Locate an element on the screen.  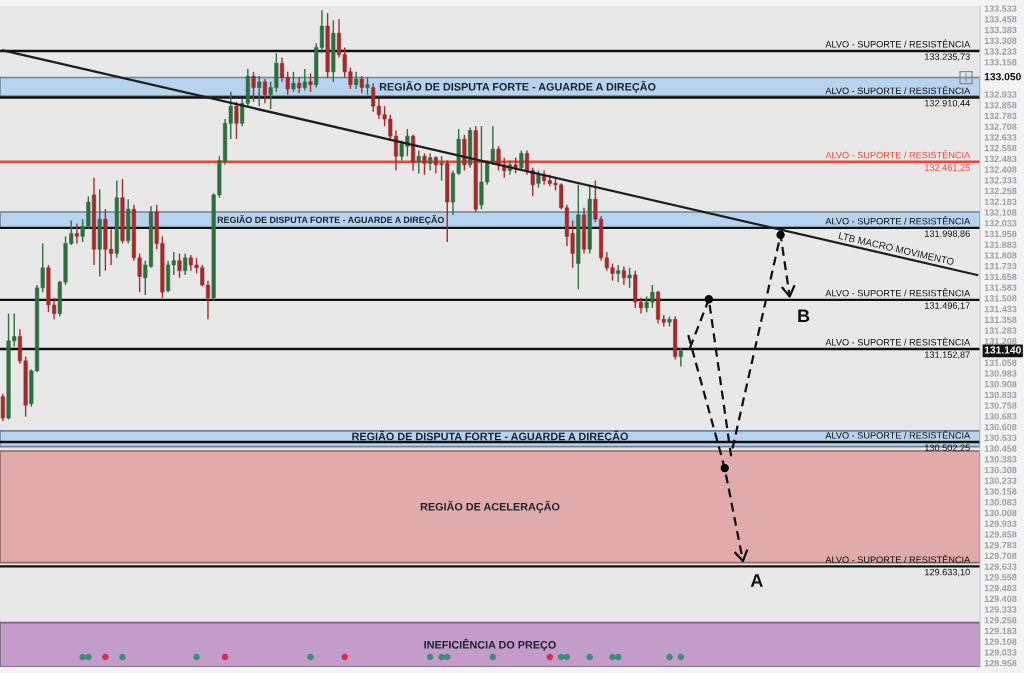
y-tick-label: 131.208 is located at coordinates (1000, 341).